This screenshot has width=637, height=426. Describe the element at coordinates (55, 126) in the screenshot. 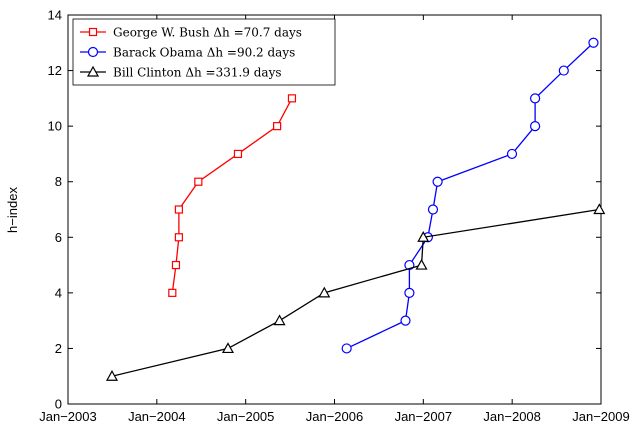

I see `y-tick-label: 10` at that location.